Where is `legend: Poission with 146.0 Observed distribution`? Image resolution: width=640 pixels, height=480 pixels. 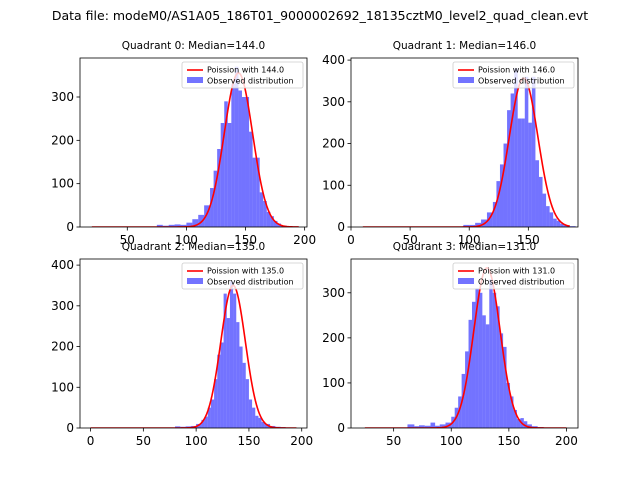
legend: Poission with 146.0 Observed distribution is located at coordinates (513, 75).